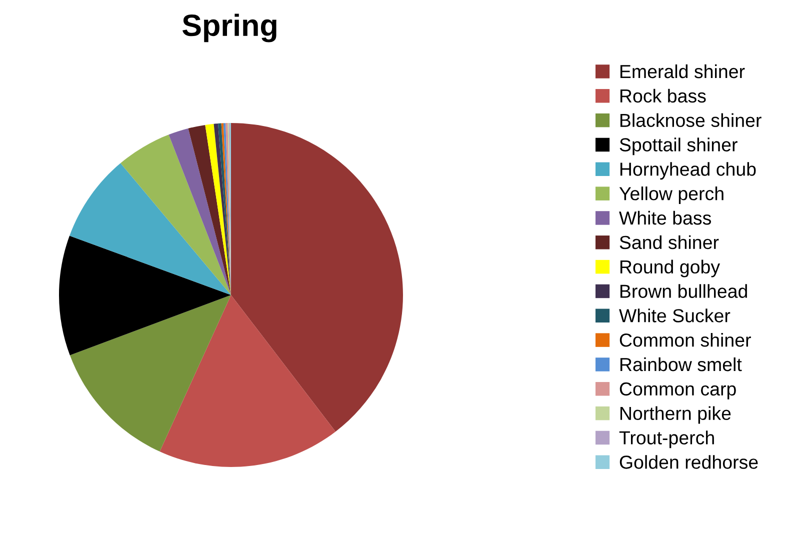  I want to click on legend-label: Common carp, so click(678, 391).